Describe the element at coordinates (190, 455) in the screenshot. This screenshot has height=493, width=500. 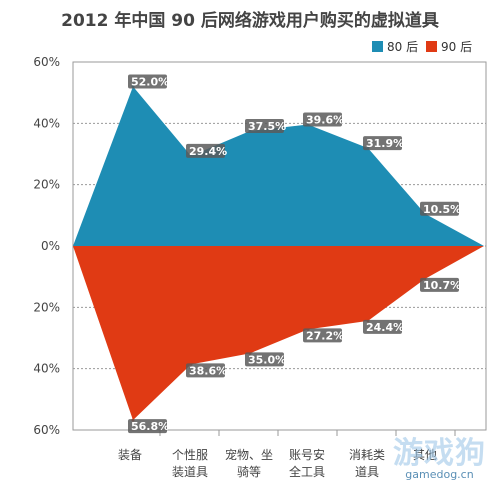
I see `x-category-label: 个性服` at that location.